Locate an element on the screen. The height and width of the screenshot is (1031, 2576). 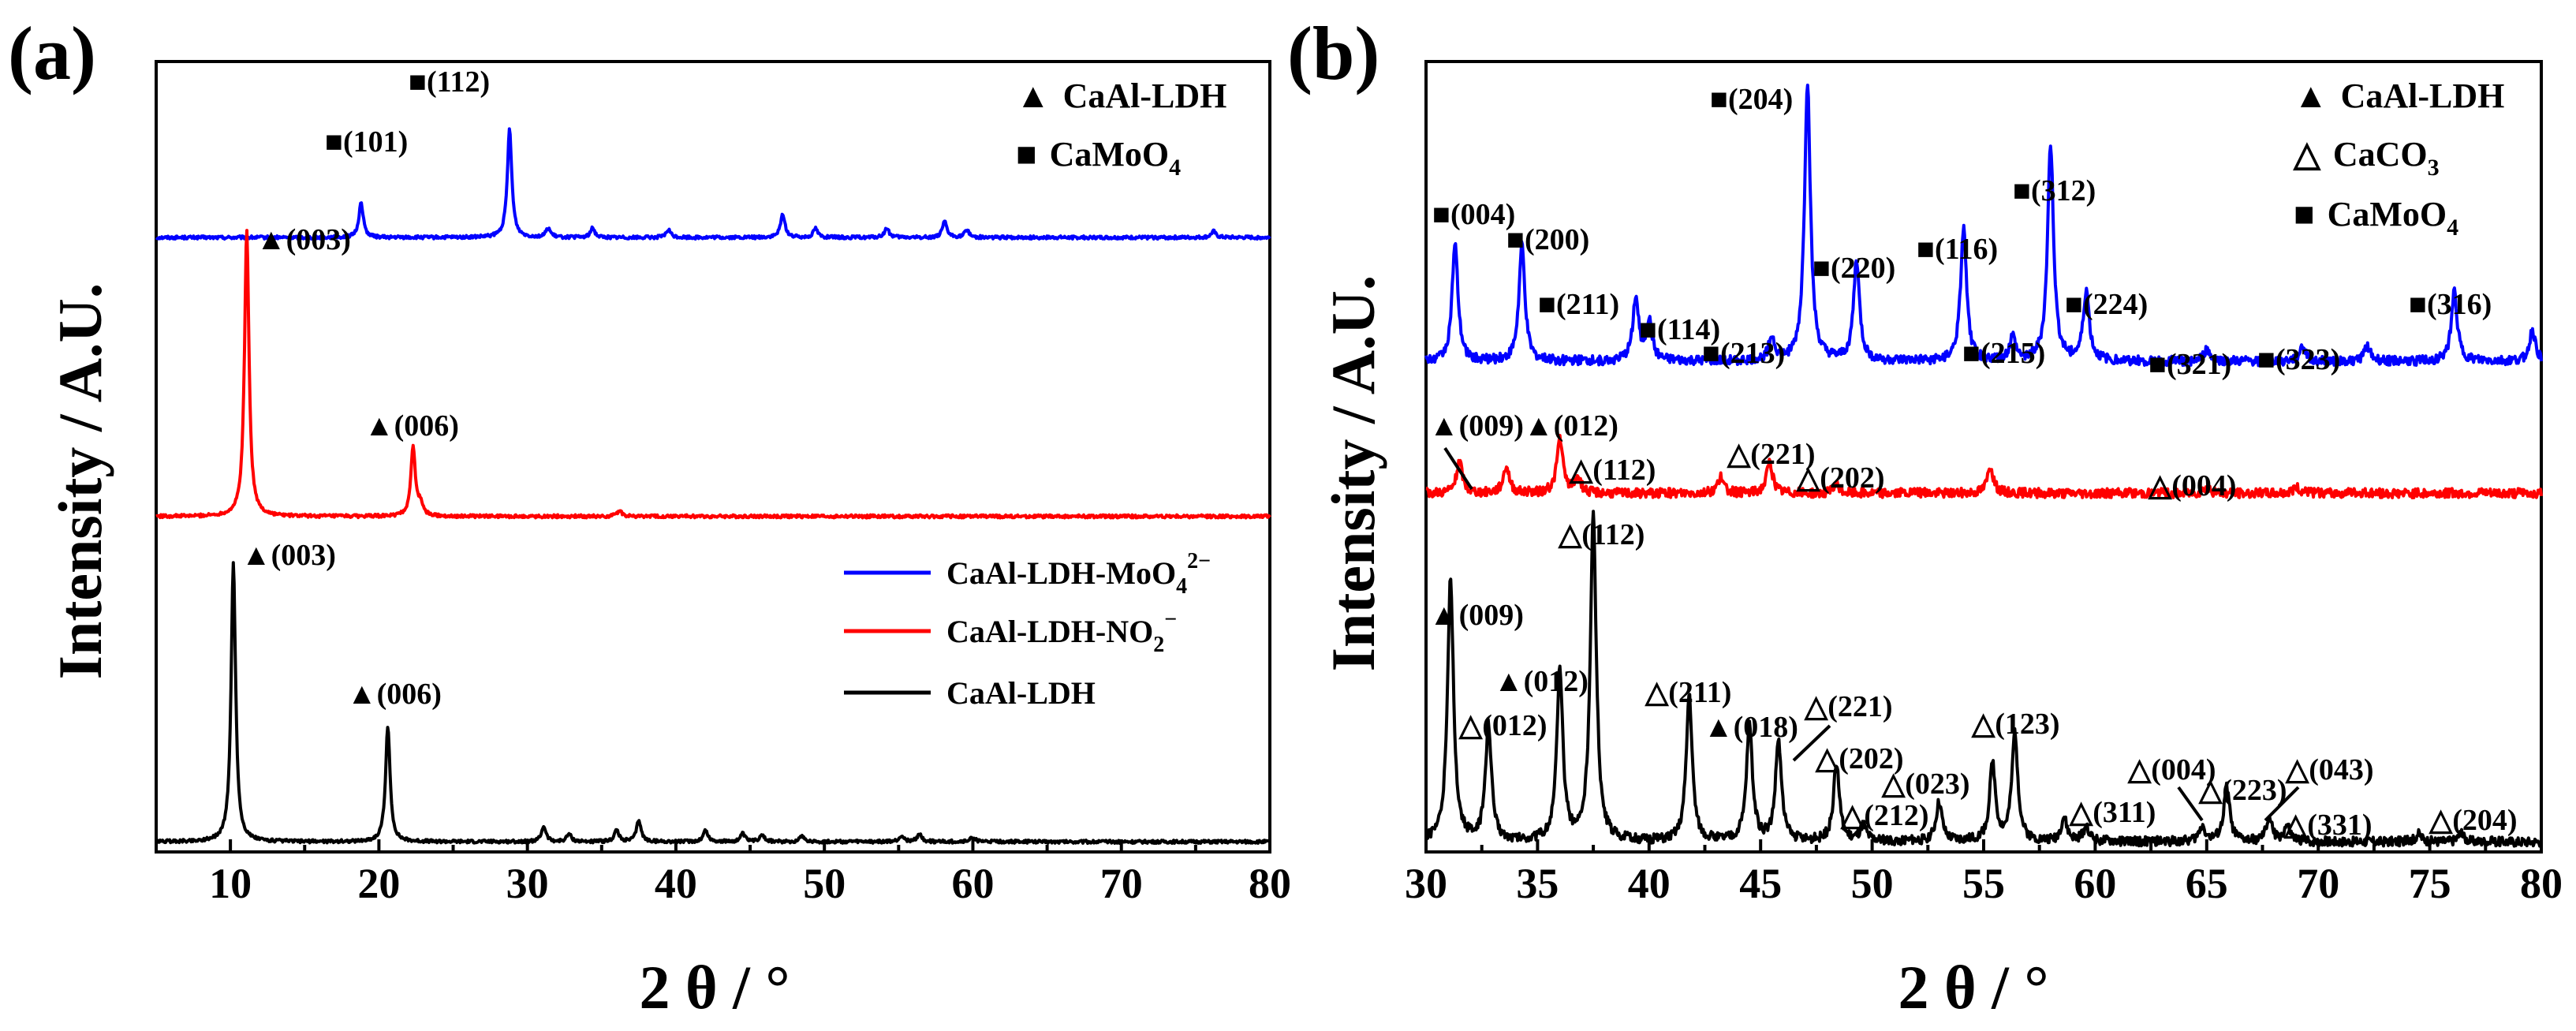
annotation-b-blue-200: ■(200) is located at coordinates (1547, 239).